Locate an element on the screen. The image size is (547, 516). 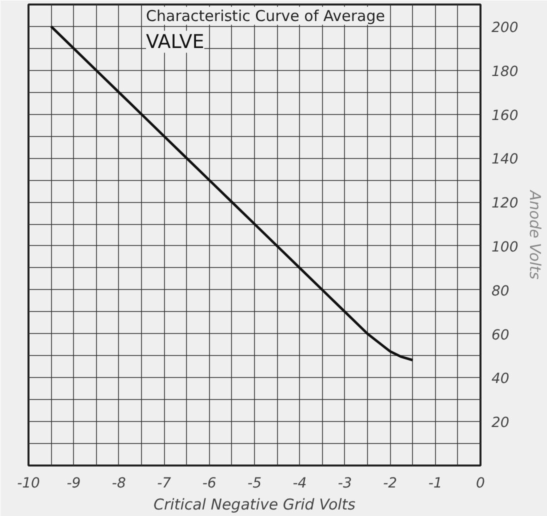
x-tick-label: -10 is located at coordinates (28, 484).